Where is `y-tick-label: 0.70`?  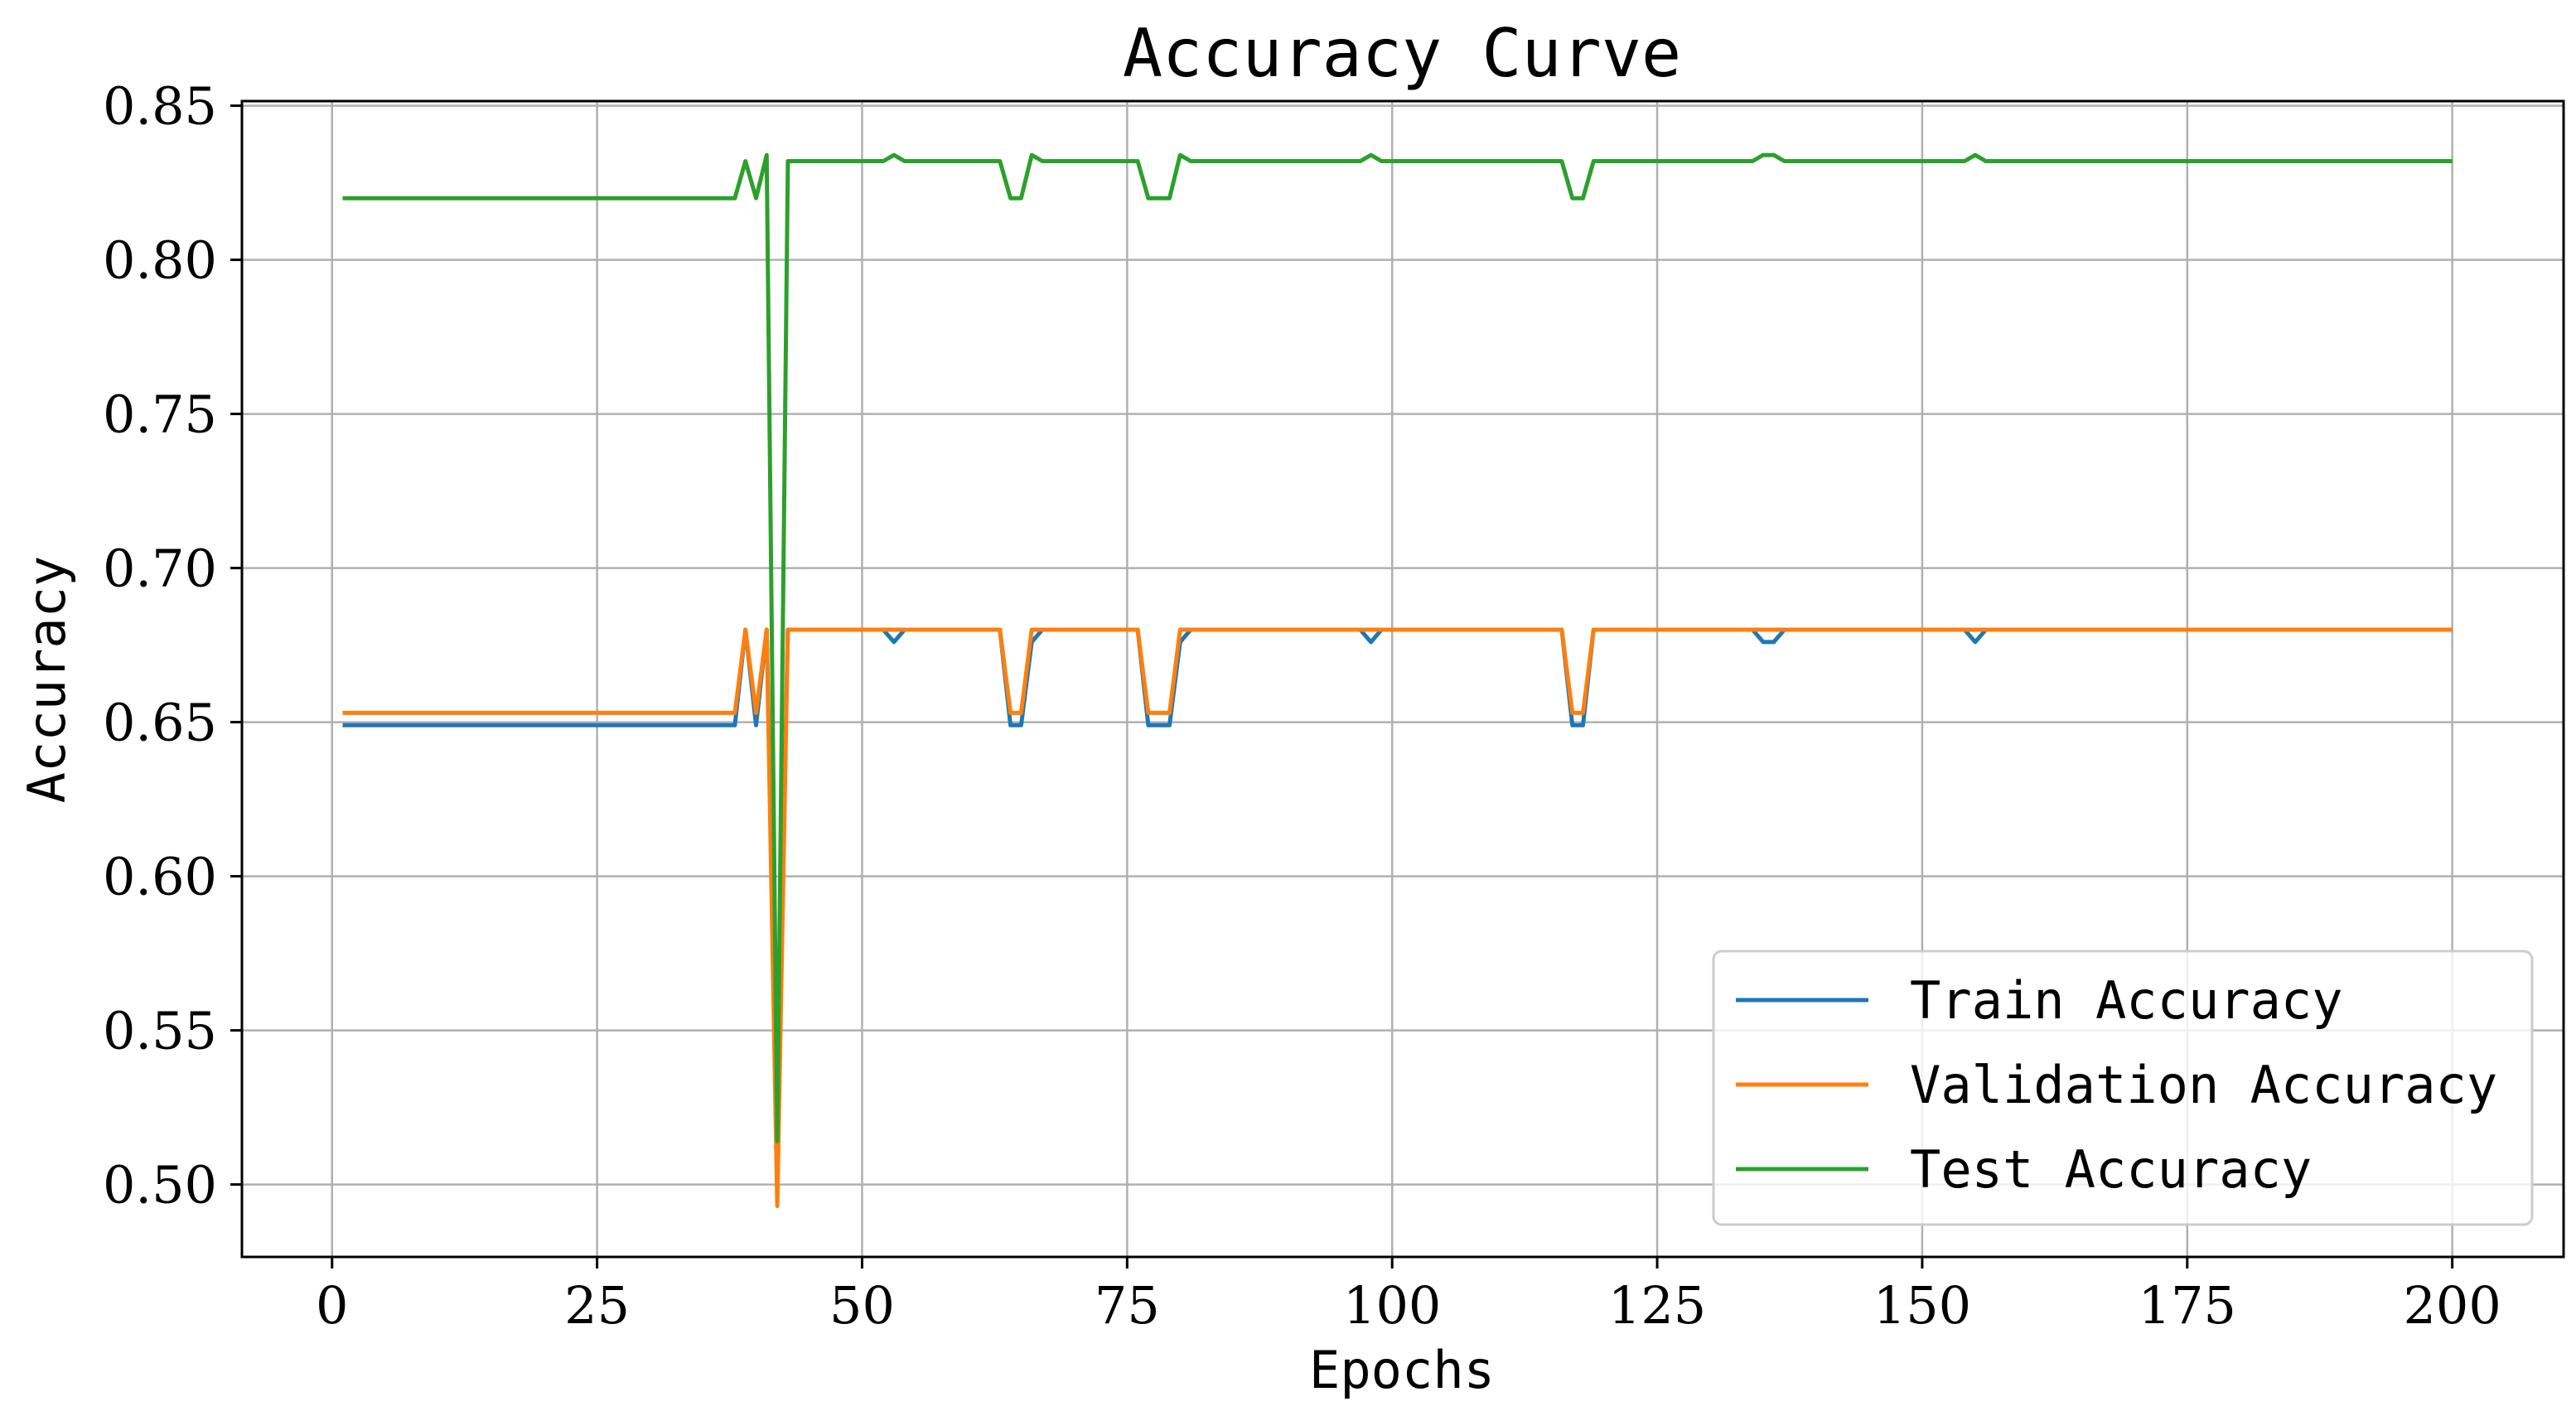 y-tick-label: 0.70 is located at coordinates (160, 569).